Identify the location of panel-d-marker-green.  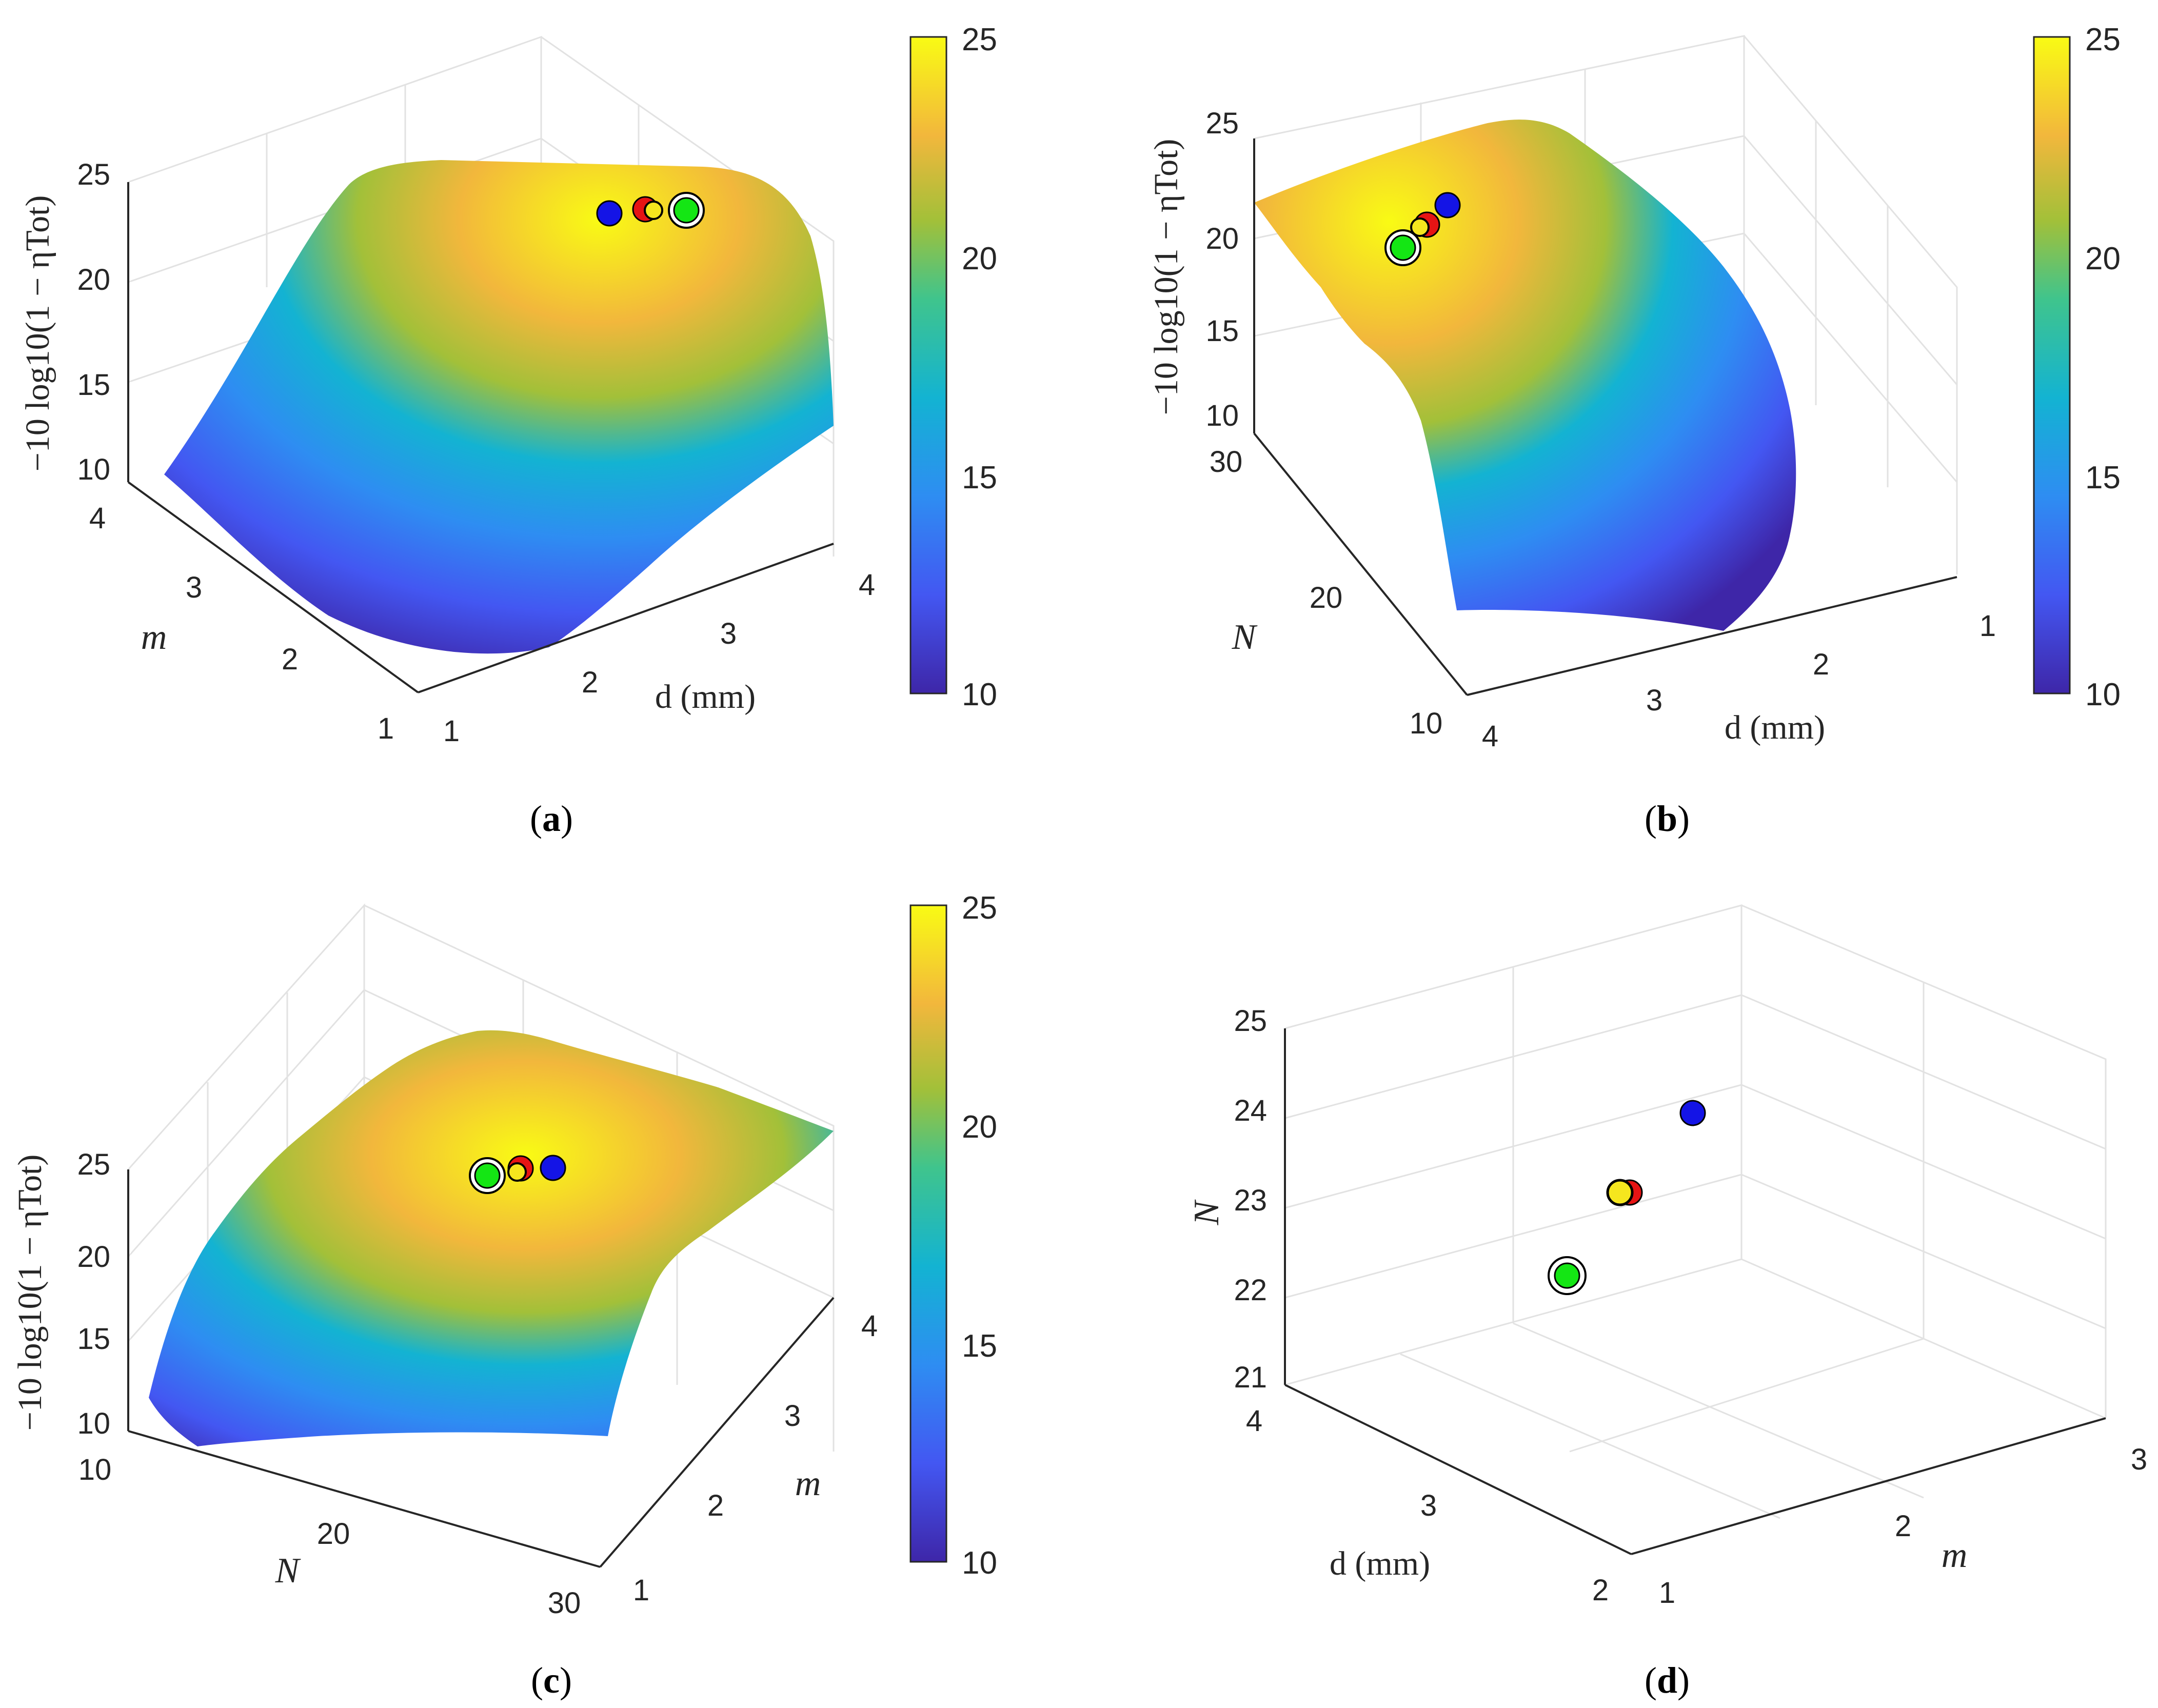
(1567, 1275).